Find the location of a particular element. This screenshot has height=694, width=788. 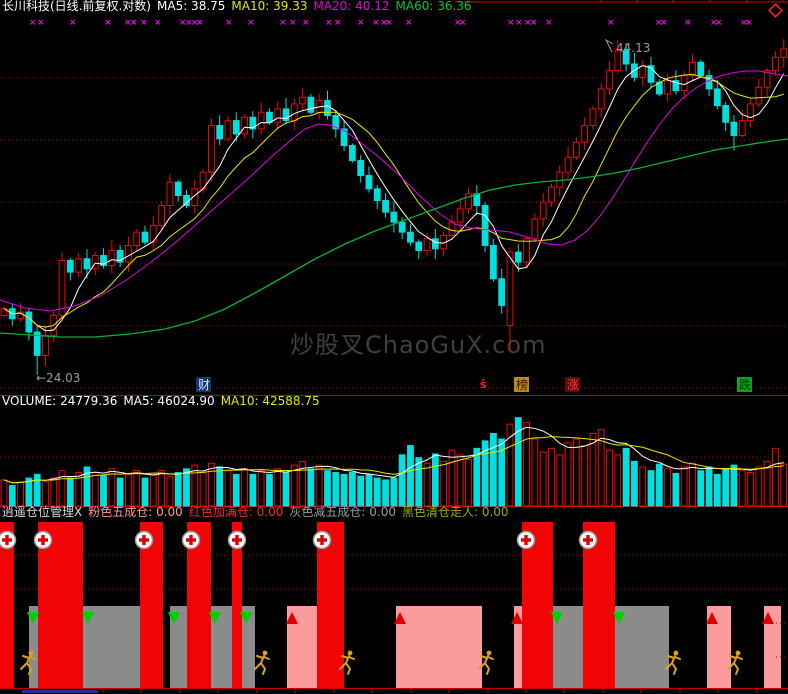

tag-die-box is located at coordinates (744, 384).